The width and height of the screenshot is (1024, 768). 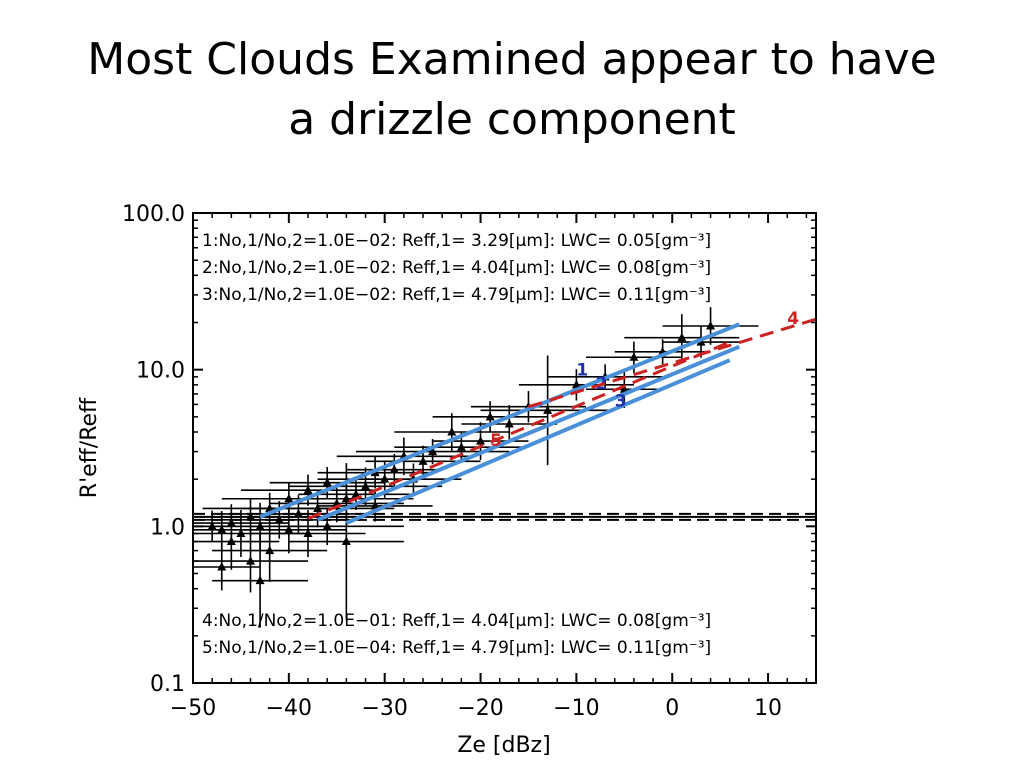 I want to click on model-line-label-4: 4, so click(x=793, y=319).